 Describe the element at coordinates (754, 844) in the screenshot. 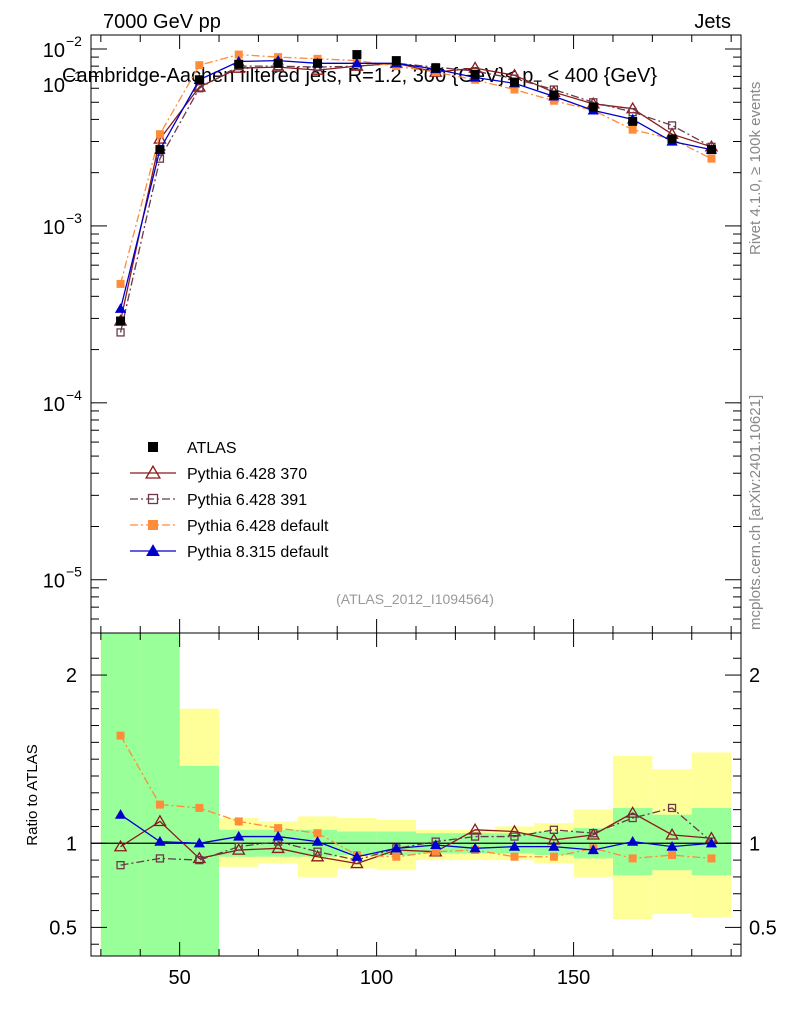

I see `y-tick-label-ratio-right: 1` at that location.